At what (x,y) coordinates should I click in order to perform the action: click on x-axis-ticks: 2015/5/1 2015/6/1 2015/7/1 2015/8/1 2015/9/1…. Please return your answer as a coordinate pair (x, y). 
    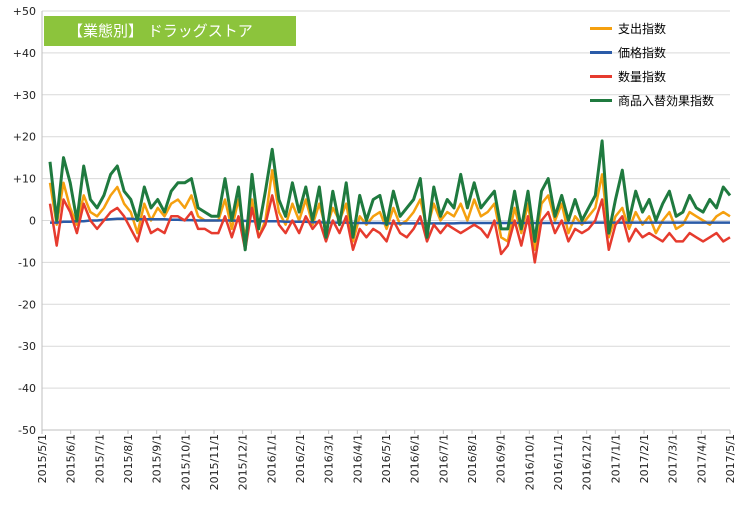
    Looking at the image, I should click on (385, 460).